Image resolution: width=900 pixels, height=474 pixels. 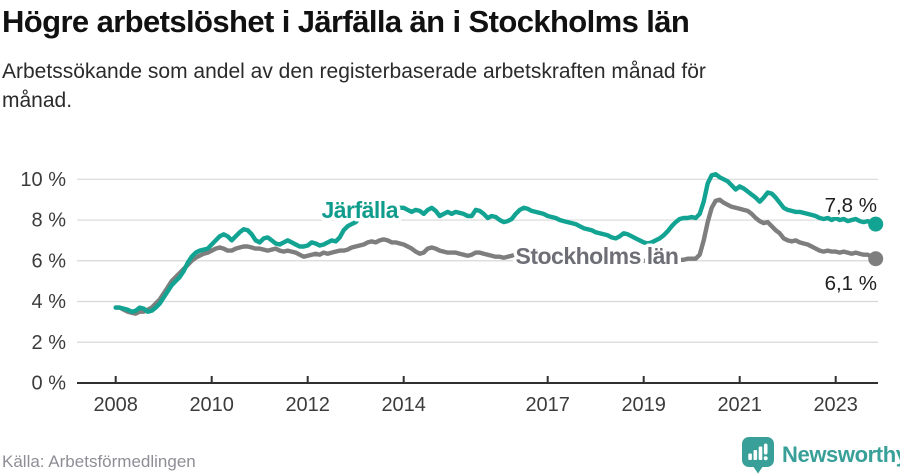 What do you see at coordinates (547, 405) in the screenshot?
I see `x-axis-label: 2017` at bounding box center [547, 405].